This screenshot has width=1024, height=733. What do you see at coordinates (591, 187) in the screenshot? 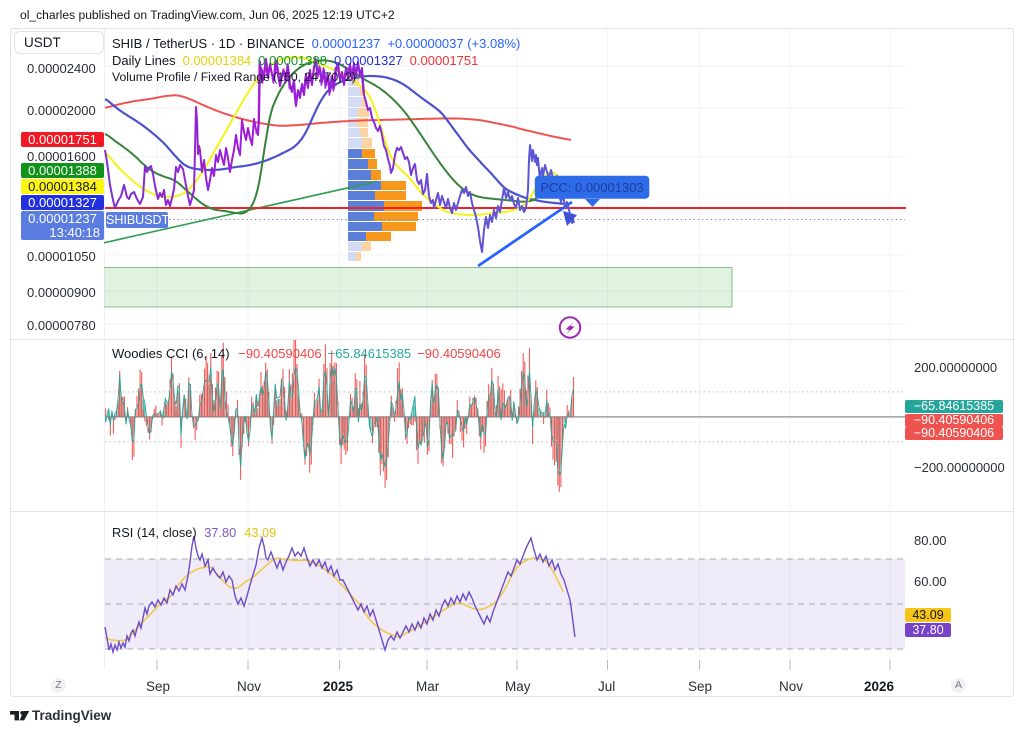
I see `svg-text: PCC: 0.00001303` at bounding box center [591, 187].